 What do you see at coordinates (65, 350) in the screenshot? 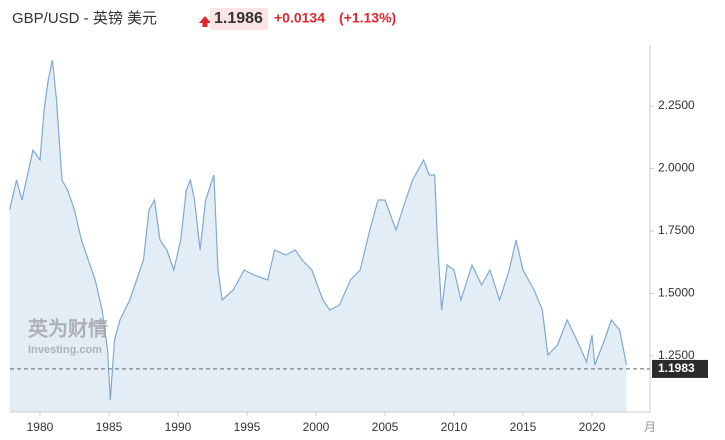
I see `watermark-sub: Investing.com` at bounding box center [65, 350].